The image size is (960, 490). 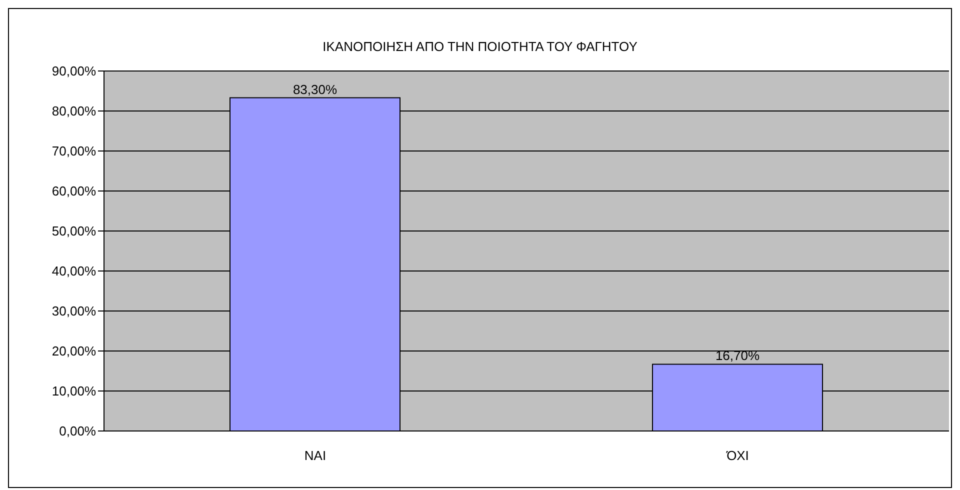 What do you see at coordinates (74, 71) in the screenshot?
I see `y-tick-label: 90,00%` at bounding box center [74, 71].